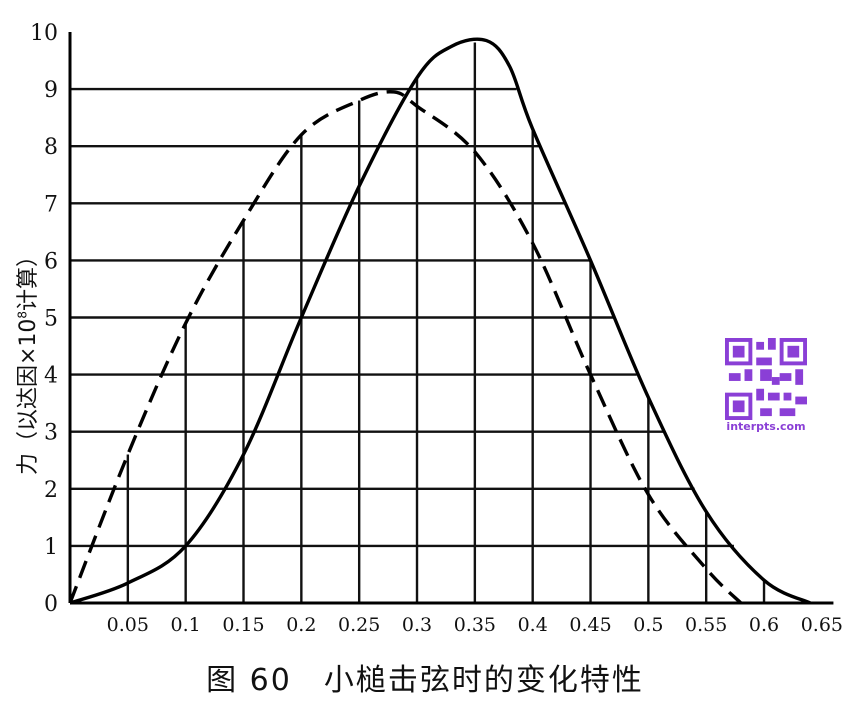 The width and height of the screenshot is (850, 711). What do you see at coordinates (51, 490) in the screenshot?
I see `y-tick-label-2: 2` at bounding box center [51, 490].